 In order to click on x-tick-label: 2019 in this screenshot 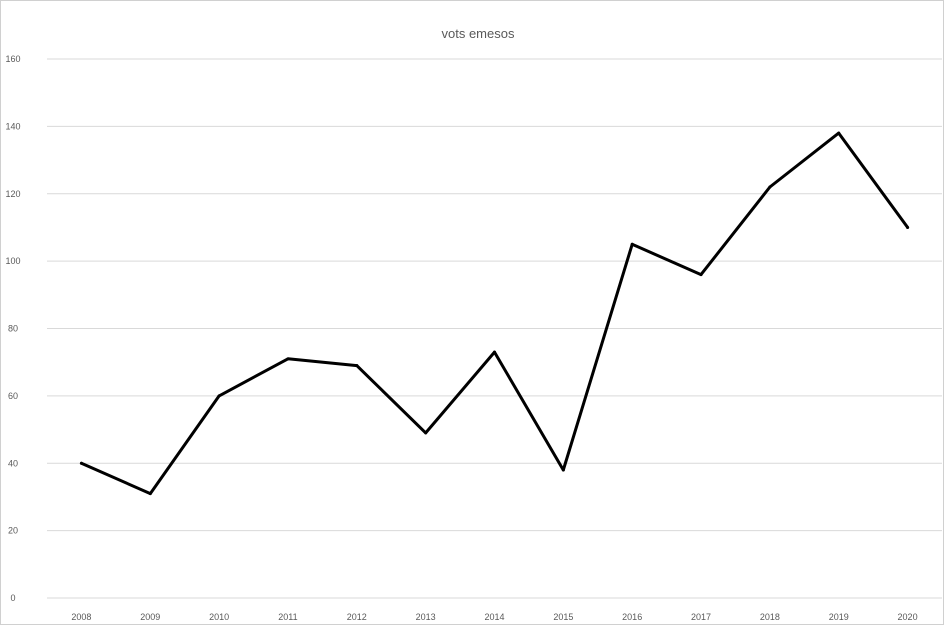, I will do `click(839, 617)`.